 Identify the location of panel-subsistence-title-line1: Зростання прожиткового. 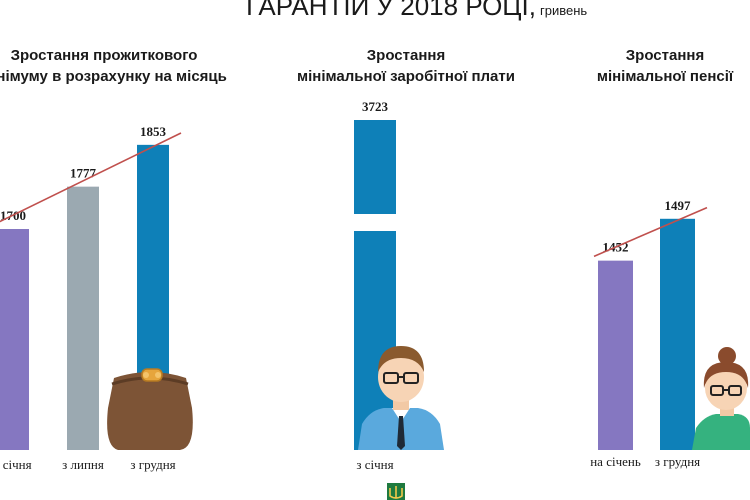
(104, 55).